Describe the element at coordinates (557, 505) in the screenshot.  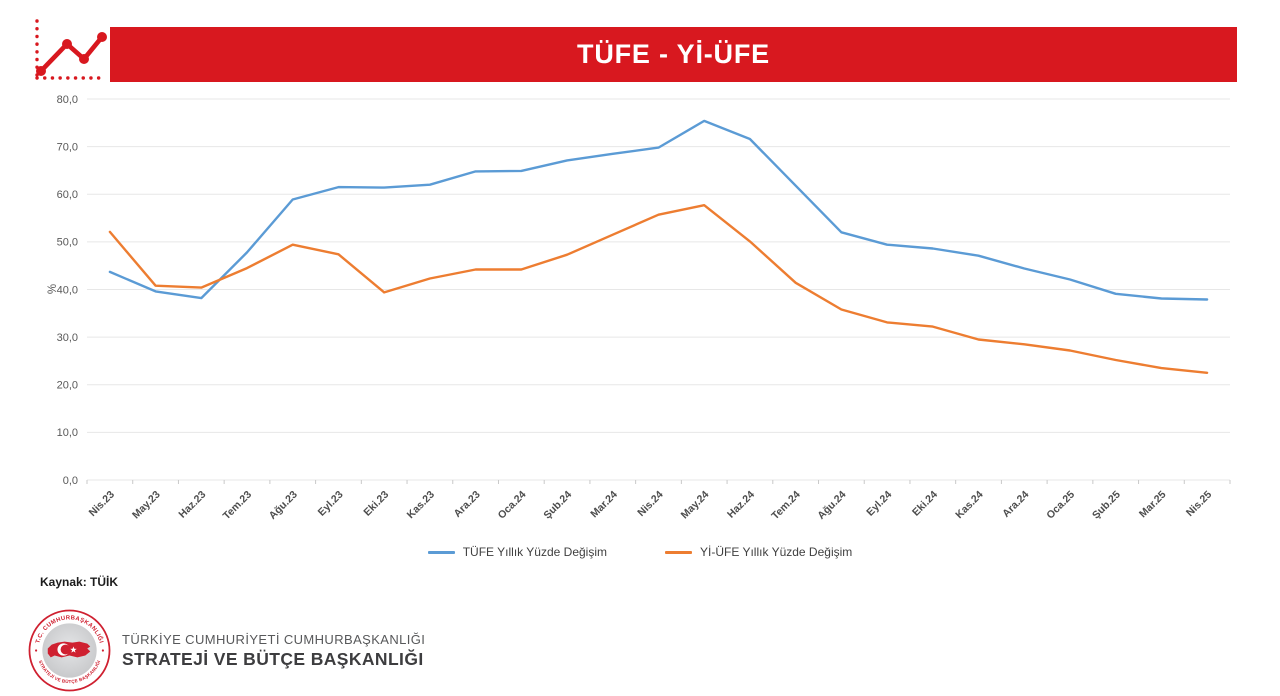
I see `x-tick-label: Şub.24` at that location.